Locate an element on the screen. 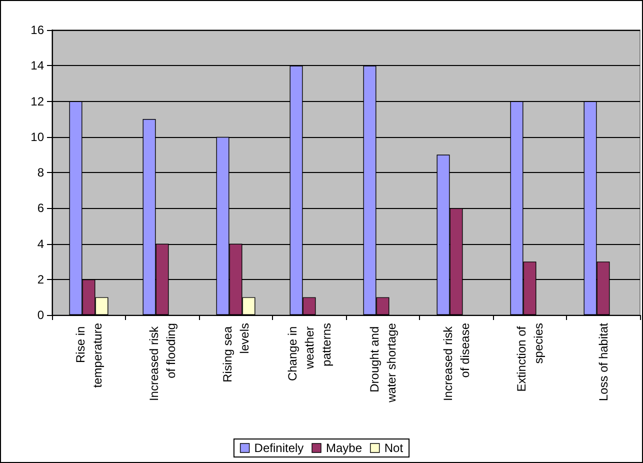  x-tick-label: Increased risk of flooding is located at coordinates (162, 362).